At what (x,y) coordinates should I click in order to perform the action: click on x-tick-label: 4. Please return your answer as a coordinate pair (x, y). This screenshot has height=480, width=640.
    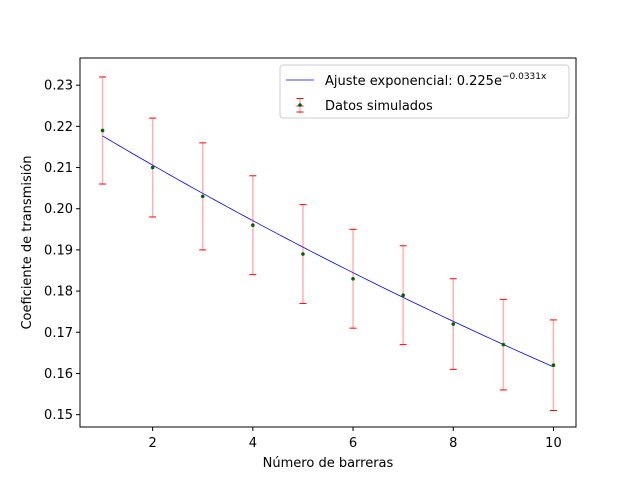
    Looking at the image, I should click on (253, 443).